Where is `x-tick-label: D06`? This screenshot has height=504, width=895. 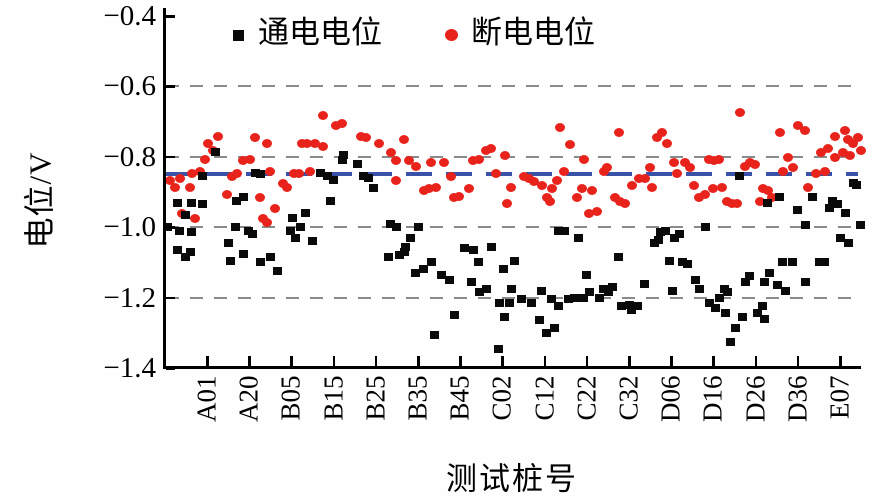 x-tick-label: D06 is located at coordinates (670, 399).